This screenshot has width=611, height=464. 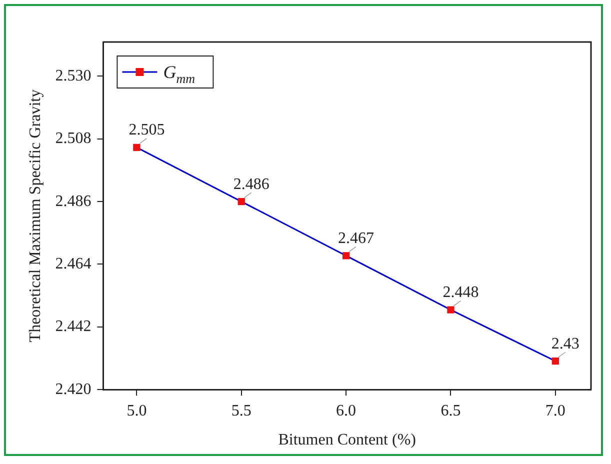 What do you see at coordinates (35, 215) in the screenshot?
I see `y-axis-title: Theoretical Maximum Specific Gravity` at bounding box center [35, 215].